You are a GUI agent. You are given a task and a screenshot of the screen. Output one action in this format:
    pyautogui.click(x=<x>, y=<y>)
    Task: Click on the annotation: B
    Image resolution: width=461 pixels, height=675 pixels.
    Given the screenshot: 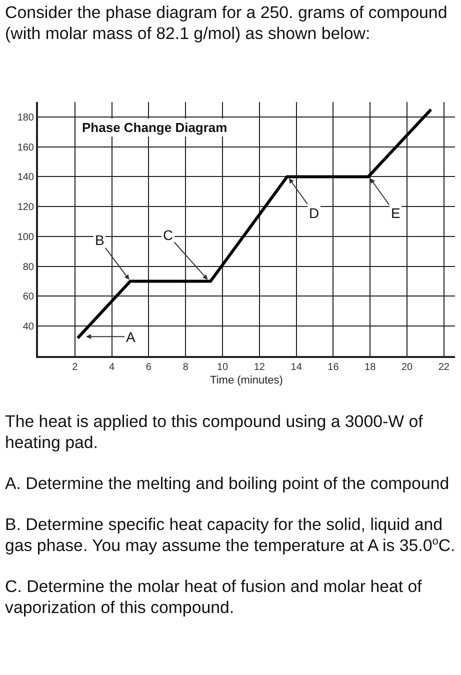 What is the action you would take?
    pyautogui.click(x=99, y=240)
    